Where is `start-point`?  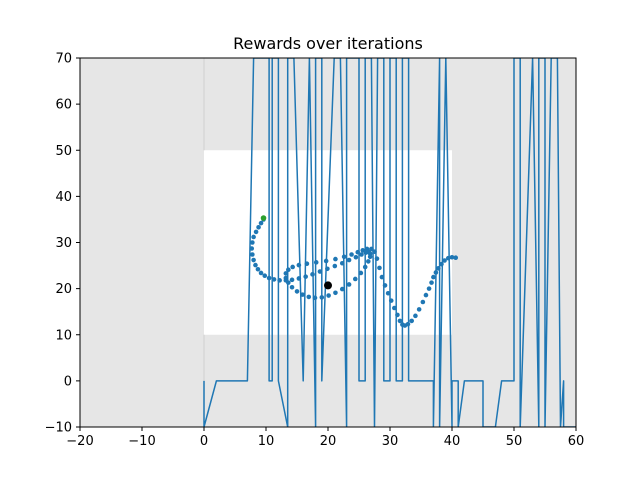 start-point is located at coordinates (263, 218).